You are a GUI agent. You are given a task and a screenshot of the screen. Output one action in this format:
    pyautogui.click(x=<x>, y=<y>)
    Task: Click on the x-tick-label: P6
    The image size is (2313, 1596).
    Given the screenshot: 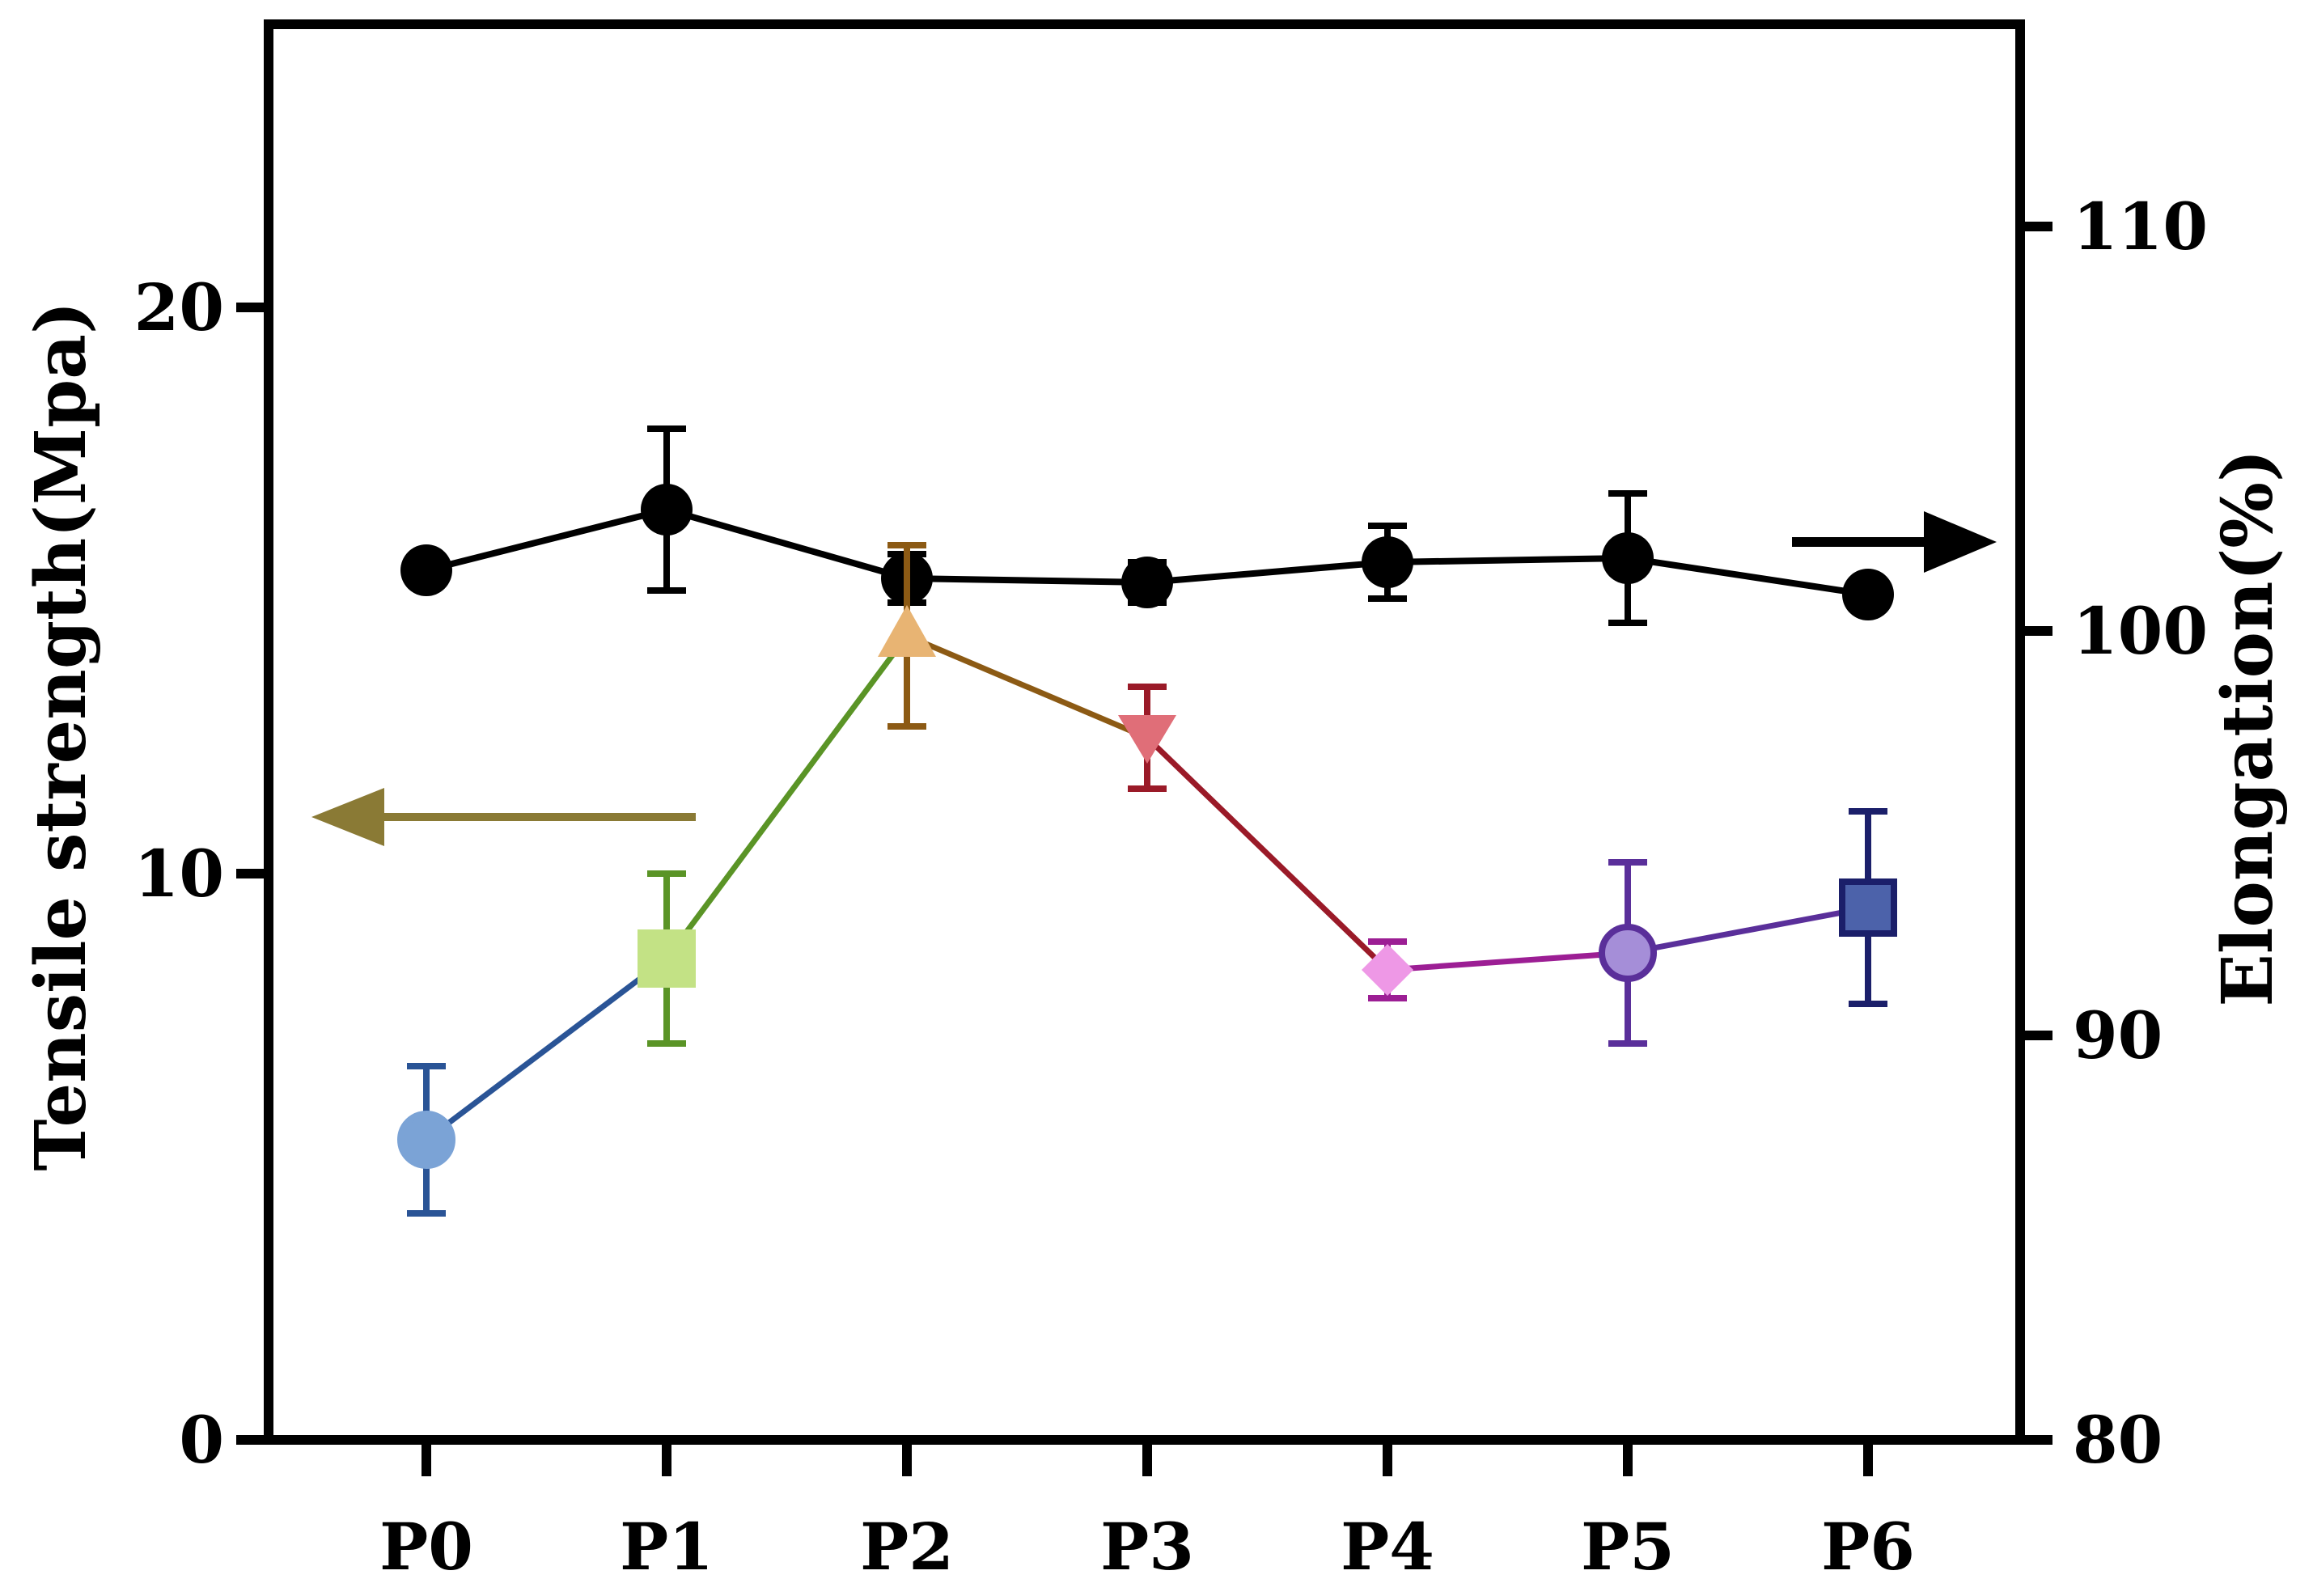 What is the action you would take?
    pyautogui.click(x=1868, y=1547)
    